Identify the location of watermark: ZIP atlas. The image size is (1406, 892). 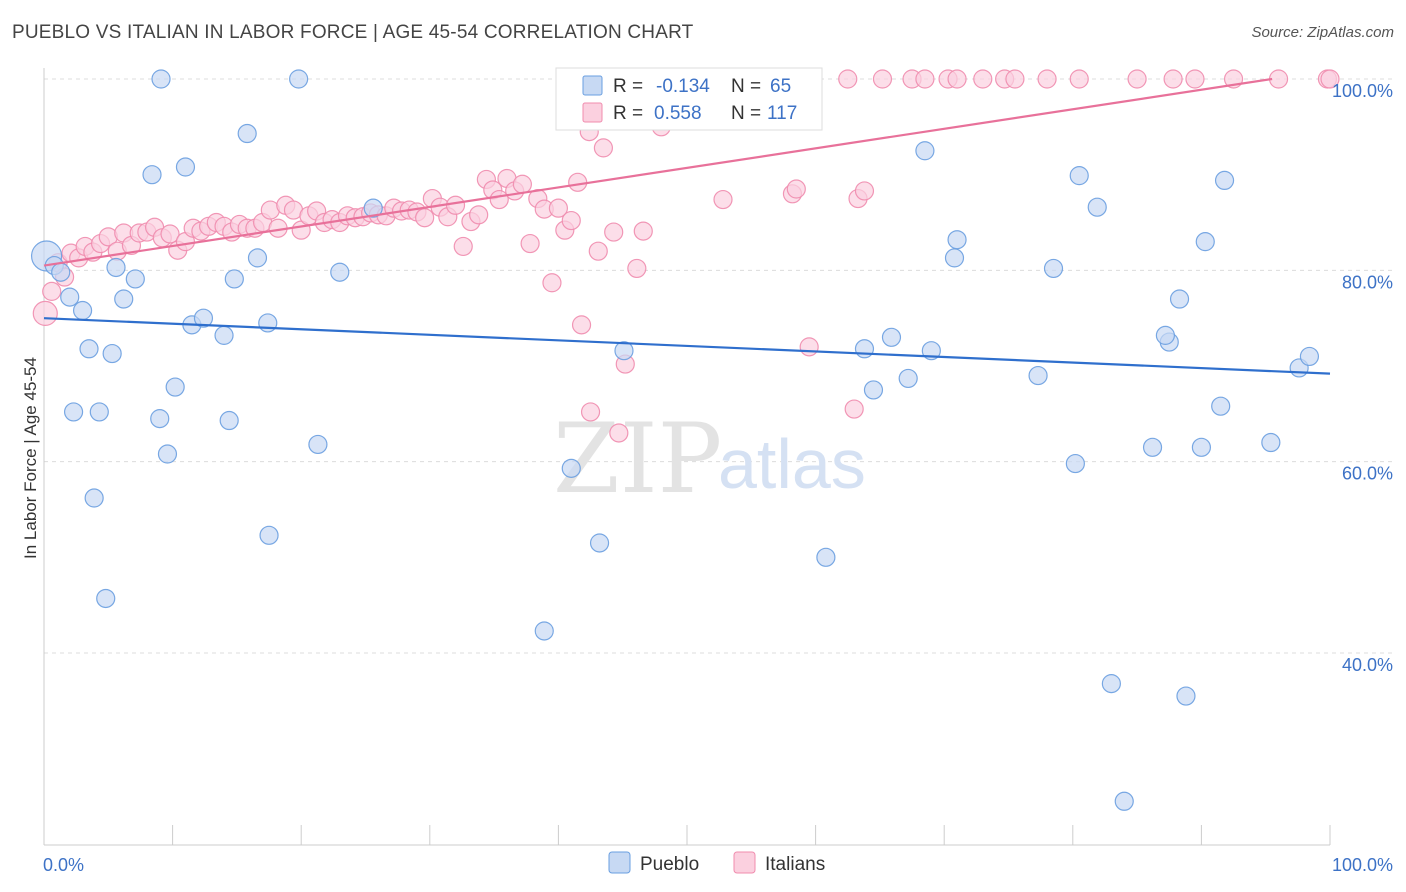
(709, 459).